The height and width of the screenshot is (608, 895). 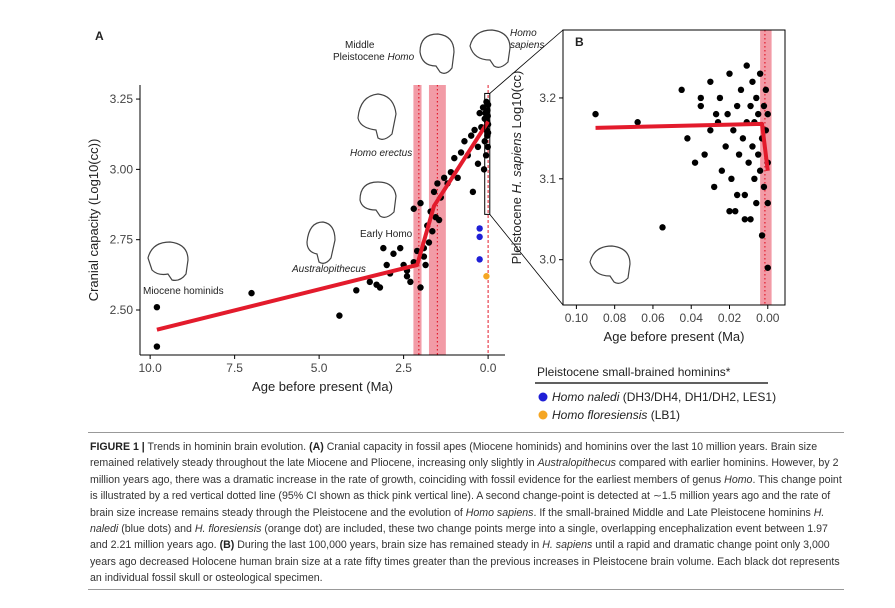 What do you see at coordinates (234, 368) in the screenshot?
I see `x-tick-label: 7.5` at bounding box center [234, 368].